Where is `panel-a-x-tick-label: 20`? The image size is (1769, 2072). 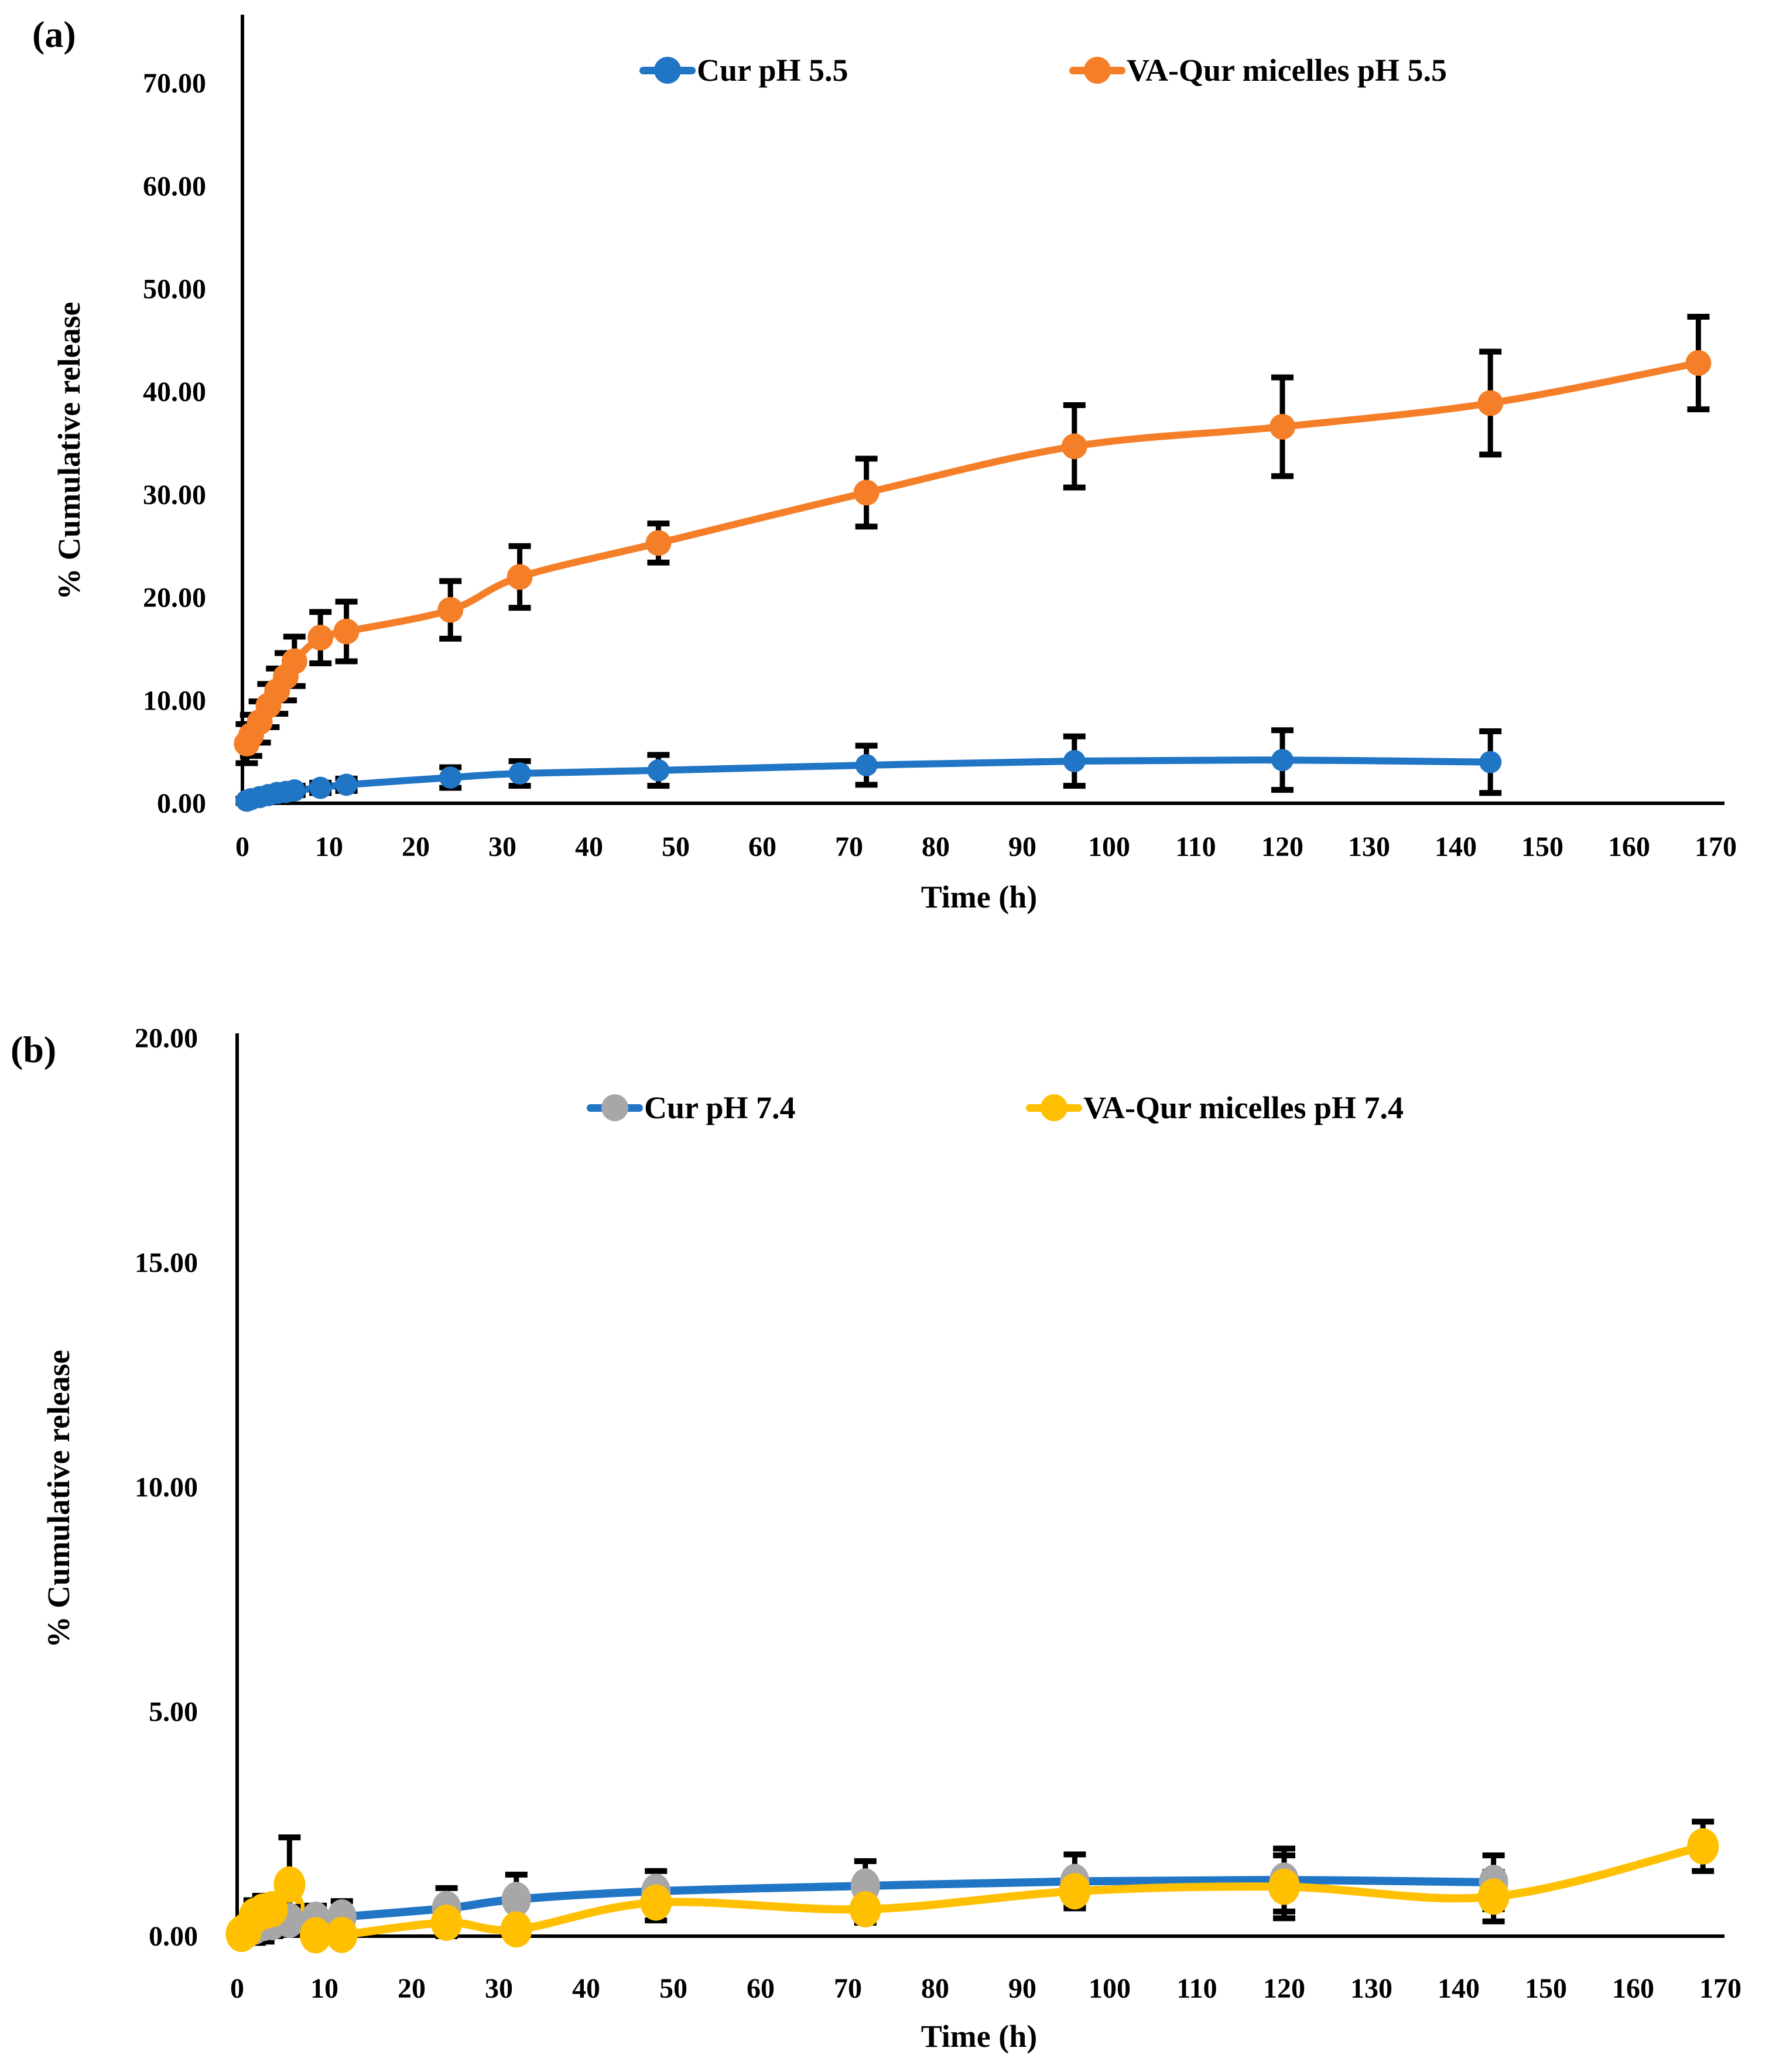 panel-a-x-tick-label: 20 is located at coordinates (416, 846).